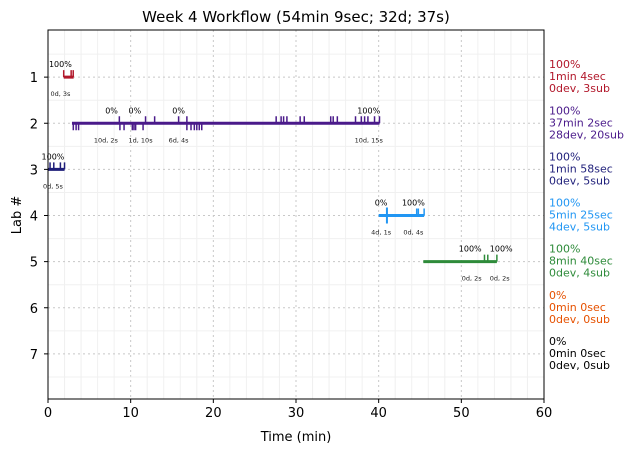 This screenshot has height=453, width=634. What do you see at coordinates (34, 78) in the screenshot?
I see `y-tick-label: 1` at bounding box center [34, 78].